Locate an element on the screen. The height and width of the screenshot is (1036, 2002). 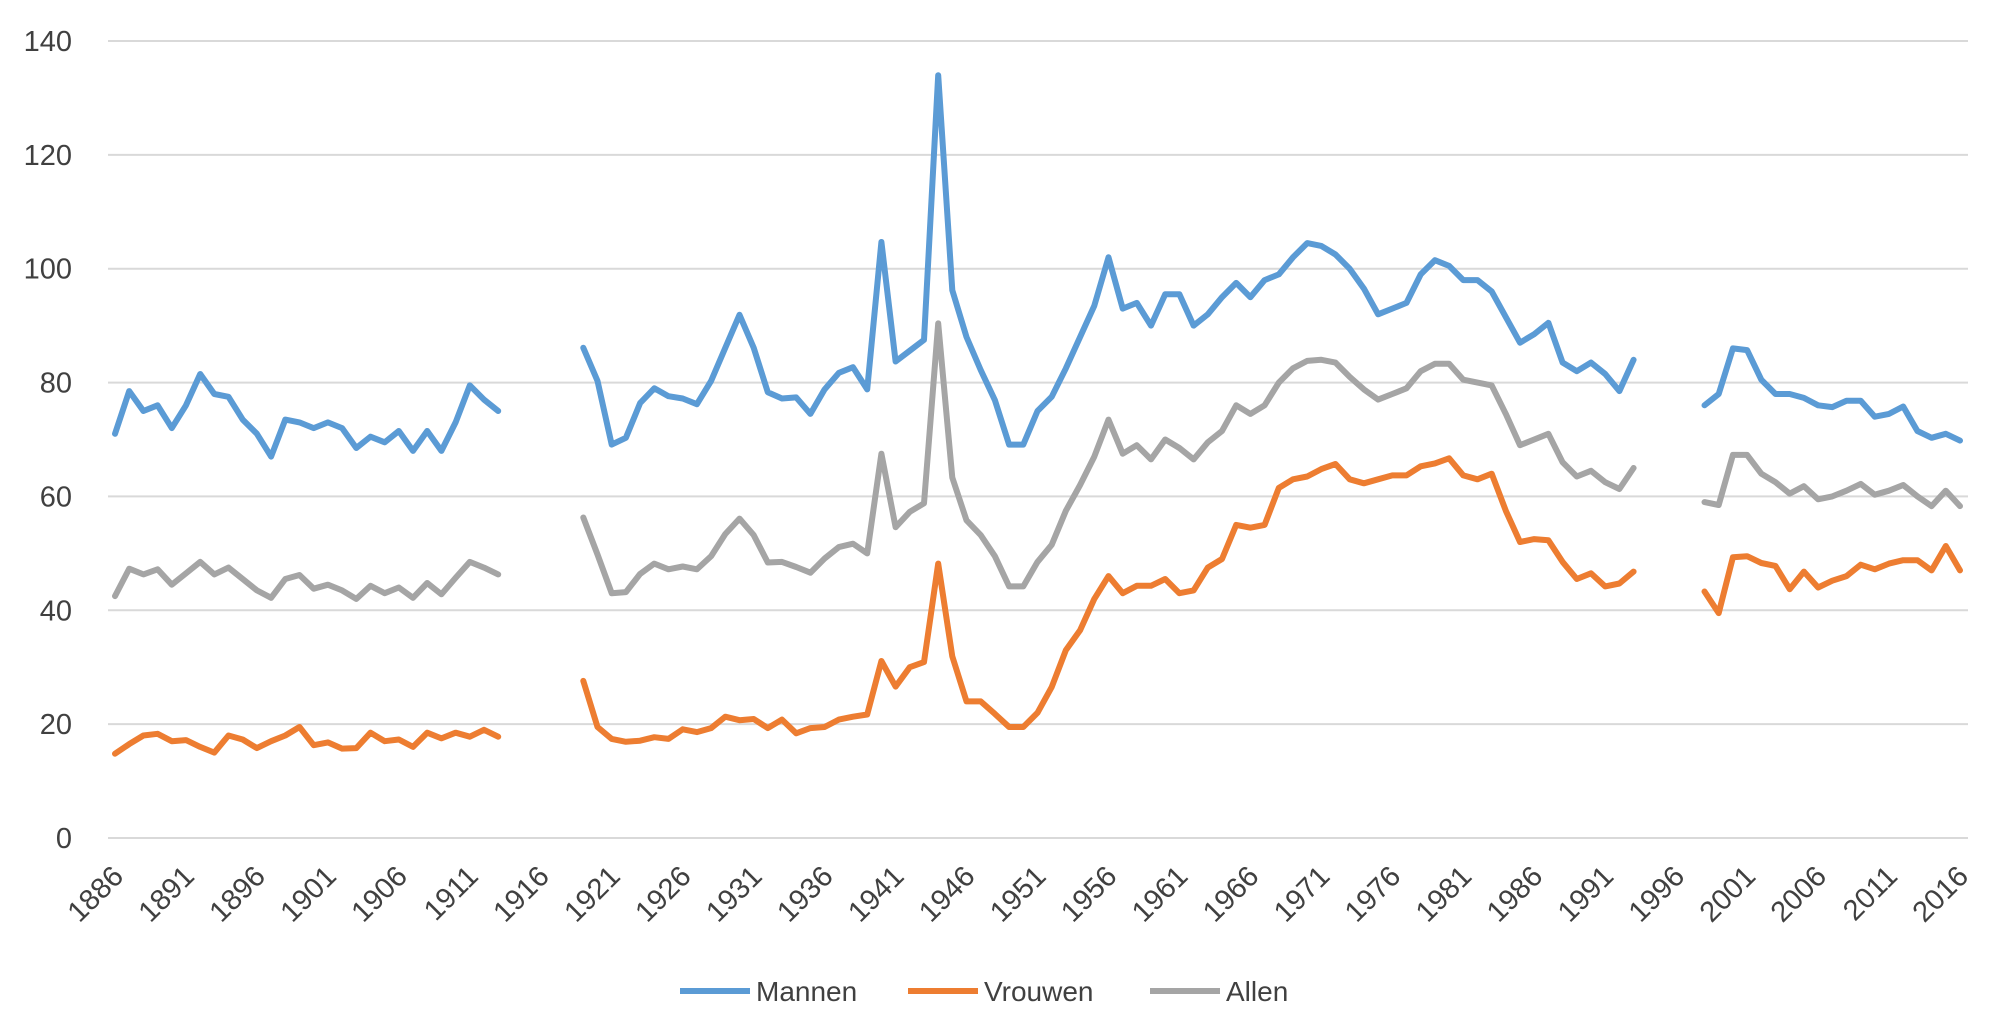
x-tick-label: 1986 is located at coordinates (1515, 894).